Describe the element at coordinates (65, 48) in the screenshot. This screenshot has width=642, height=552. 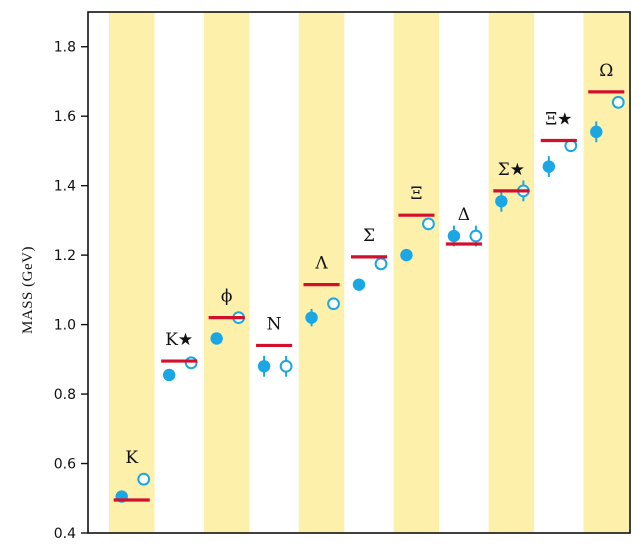
I see `y-tick-label: 1.8` at that location.